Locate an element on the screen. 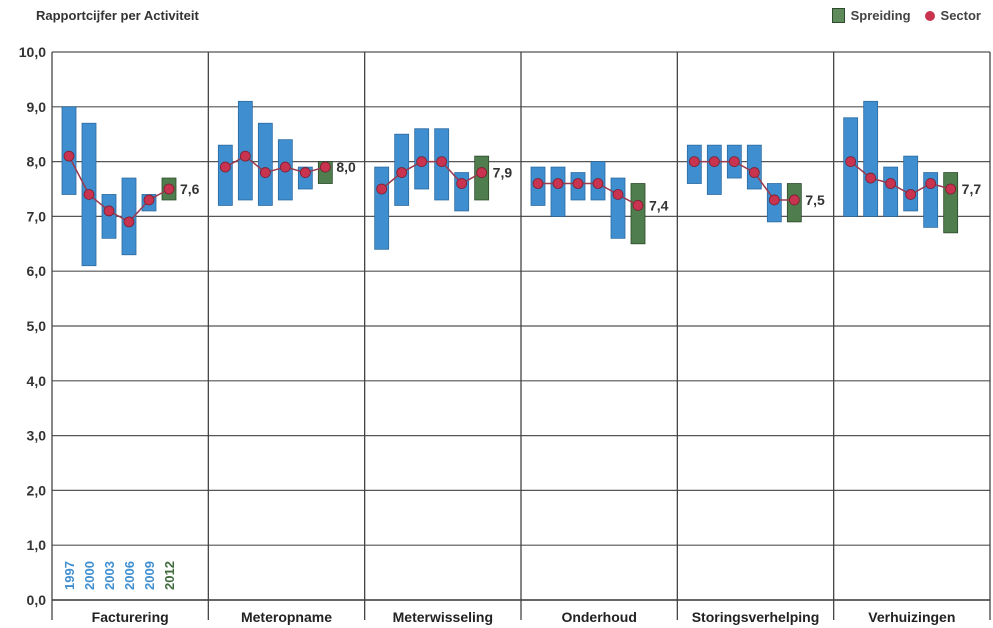 This screenshot has width=993, height=628. range-bar-onderhoud-2012 is located at coordinates (638, 214).